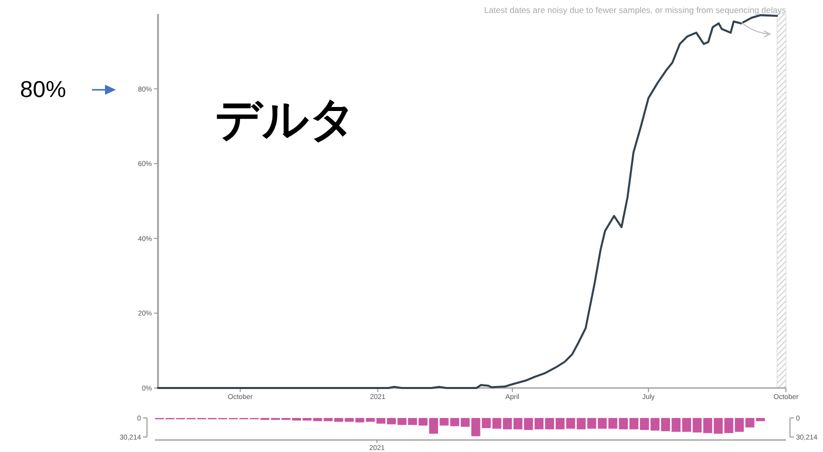 The image size is (823, 452). What do you see at coordinates (285, 119) in the screenshot?
I see `text: デルタ` at bounding box center [285, 119].